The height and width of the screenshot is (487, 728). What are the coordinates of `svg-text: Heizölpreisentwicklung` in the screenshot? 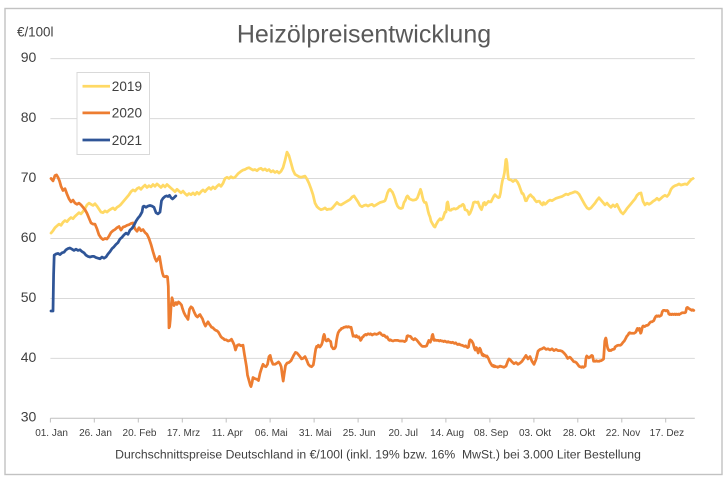 It's located at (364, 35).